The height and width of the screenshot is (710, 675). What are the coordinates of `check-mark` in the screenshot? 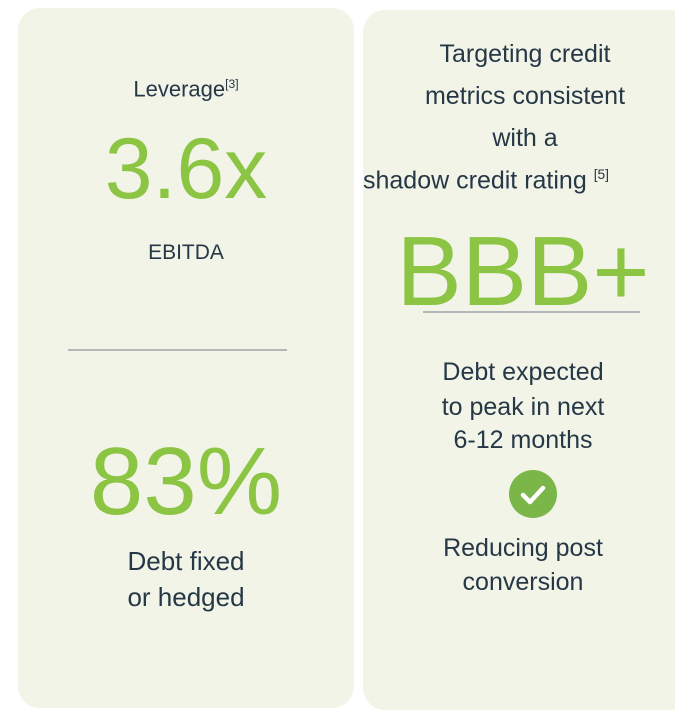 It's located at (533, 495).